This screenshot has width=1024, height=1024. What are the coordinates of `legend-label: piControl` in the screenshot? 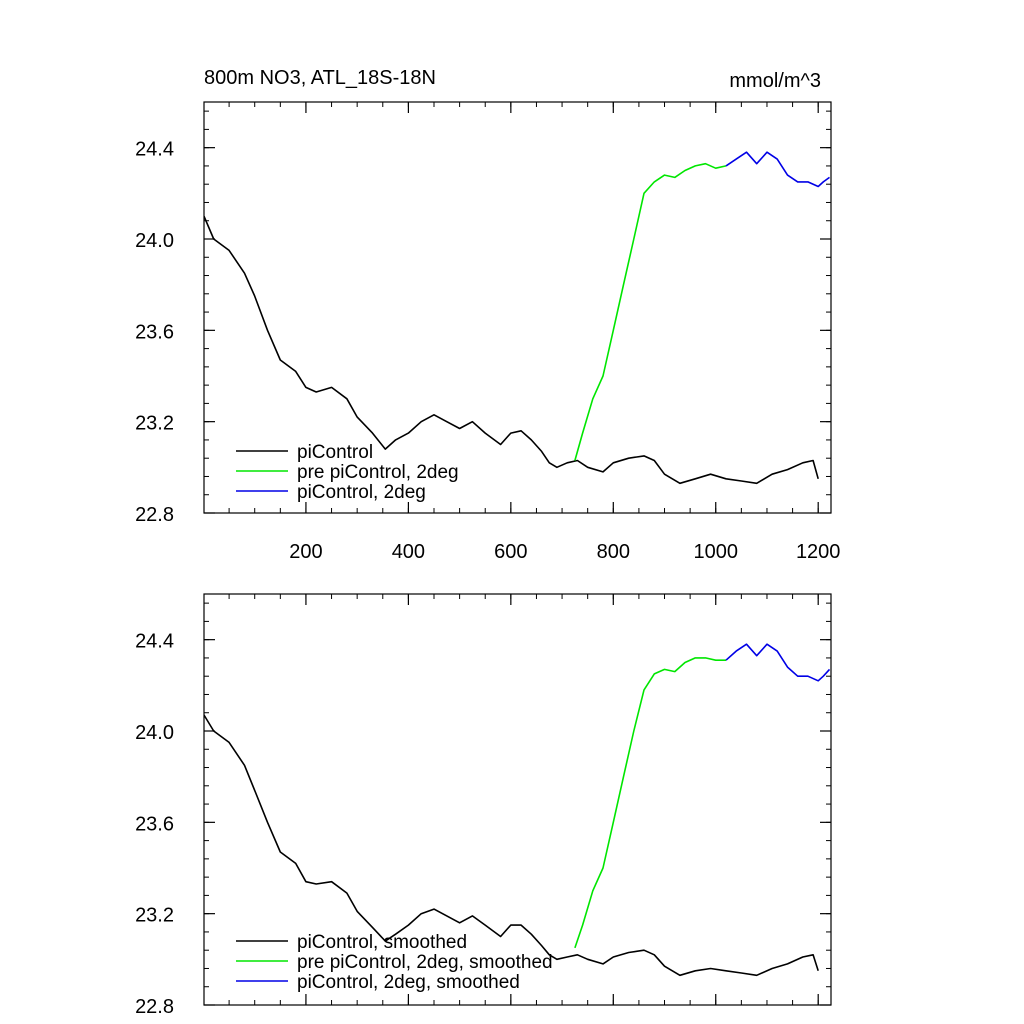 It's located at (335, 452).